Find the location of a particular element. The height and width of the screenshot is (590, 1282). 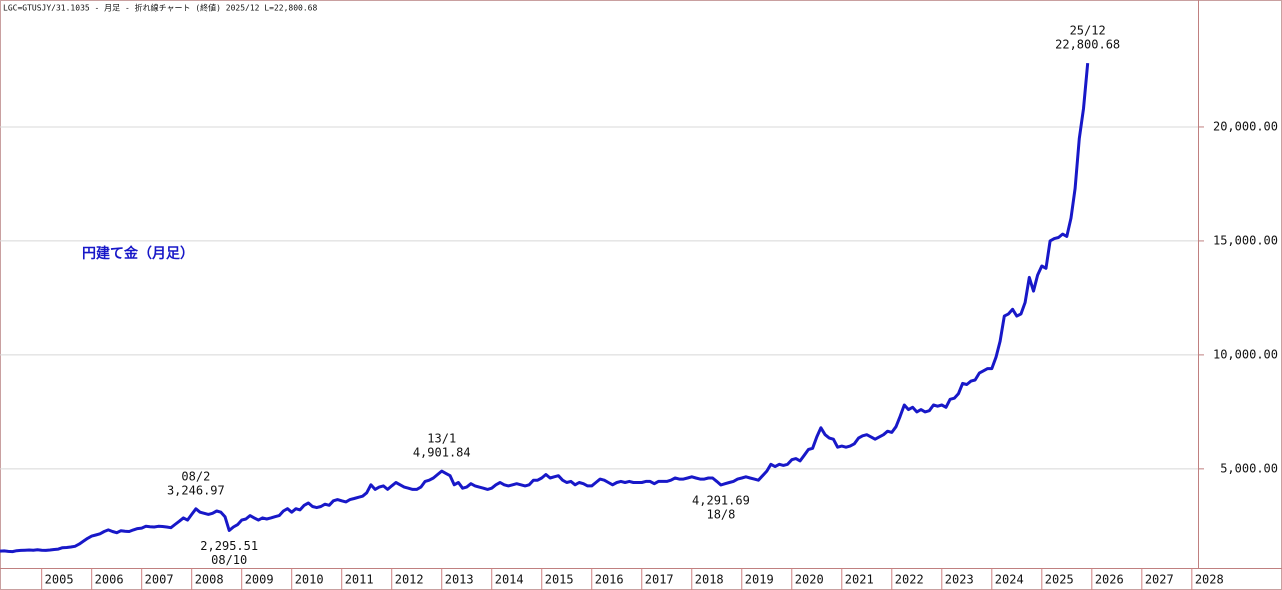

x-tick-label: 2010 is located at coordinates (309, 580).